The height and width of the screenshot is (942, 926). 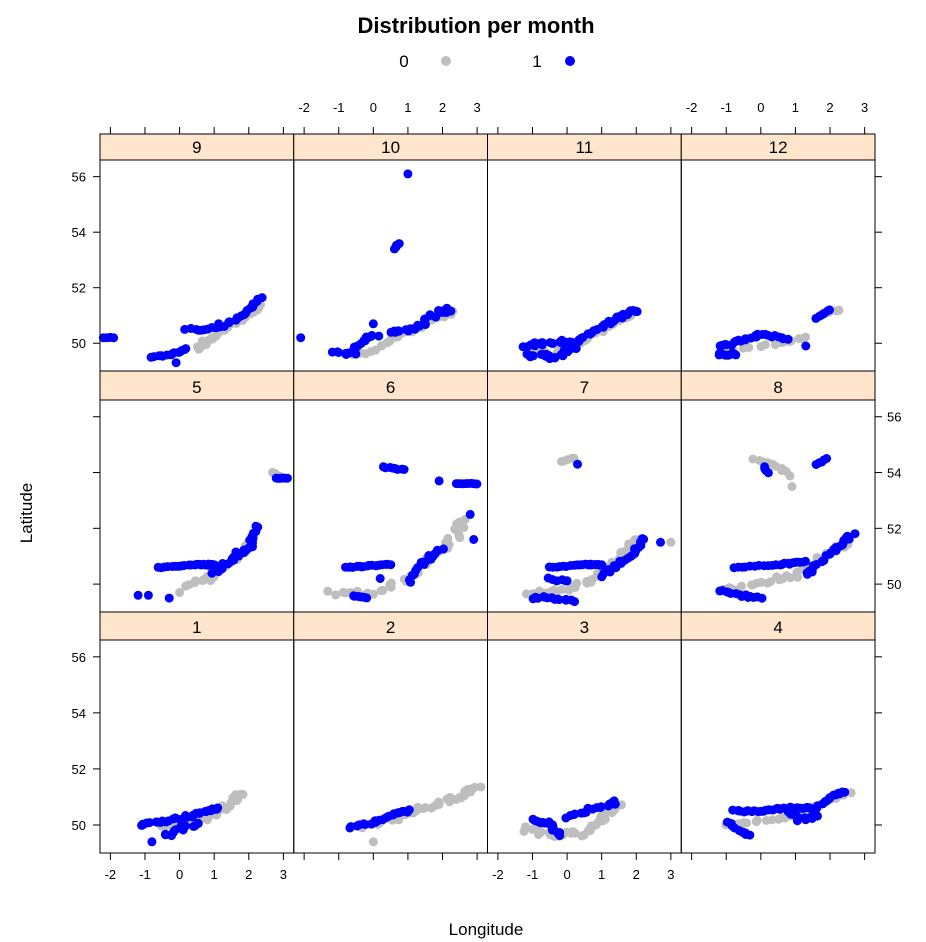 I want to click on panel-month-3: 3, so click(x=584, y=732).